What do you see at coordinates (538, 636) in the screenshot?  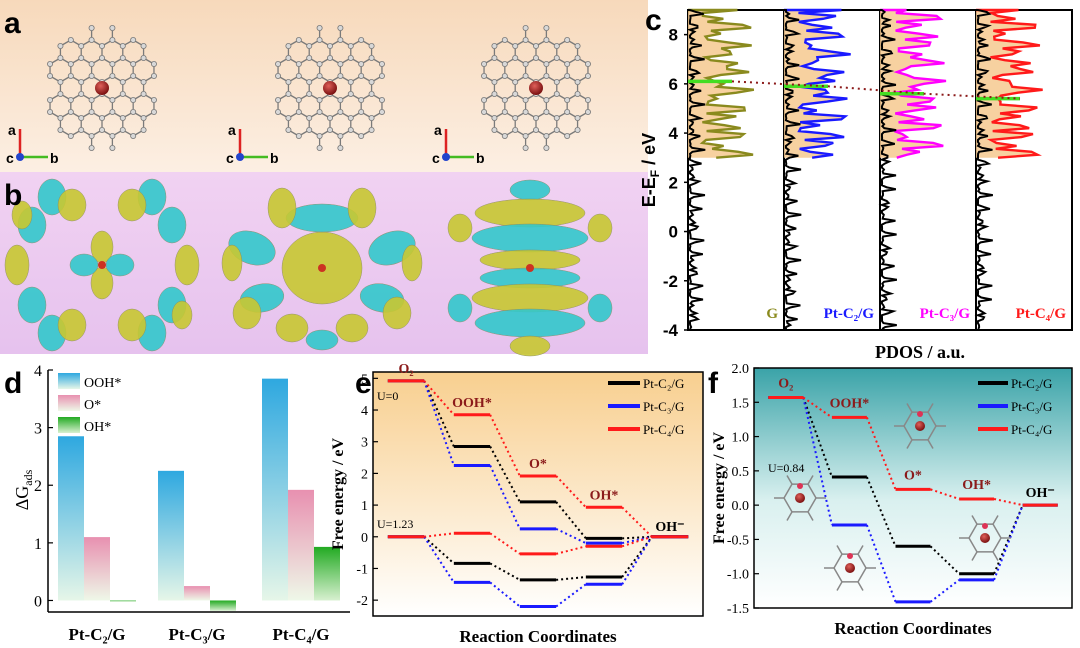 I see `x-axis-label: Reaction Coordinates` at bounding box center [538, 636].